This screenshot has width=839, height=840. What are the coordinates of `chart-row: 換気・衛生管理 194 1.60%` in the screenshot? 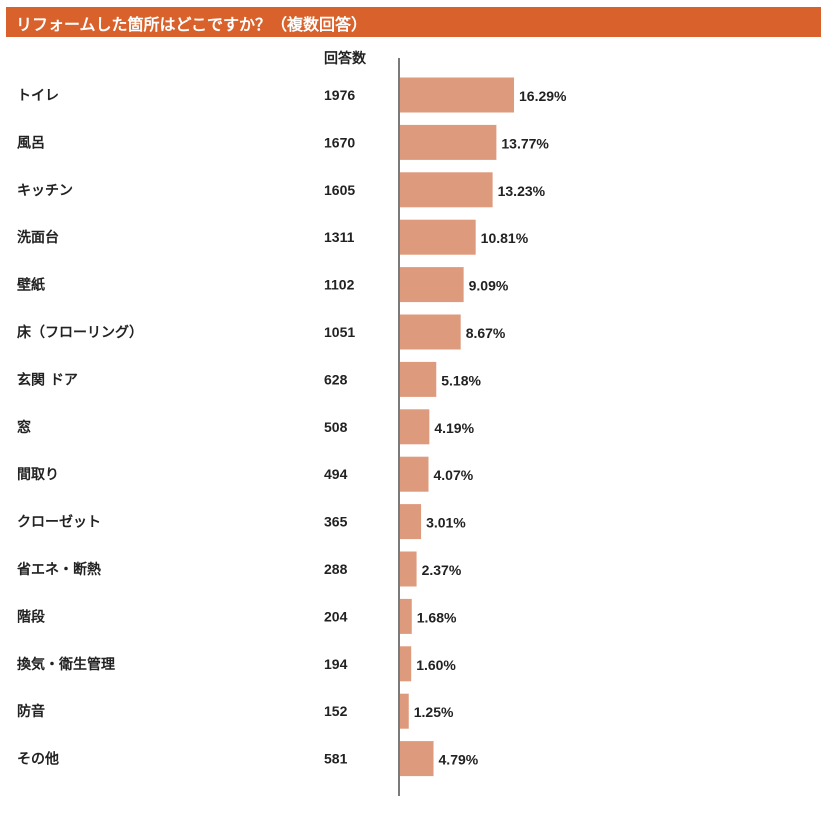 It's located at (236, 664).